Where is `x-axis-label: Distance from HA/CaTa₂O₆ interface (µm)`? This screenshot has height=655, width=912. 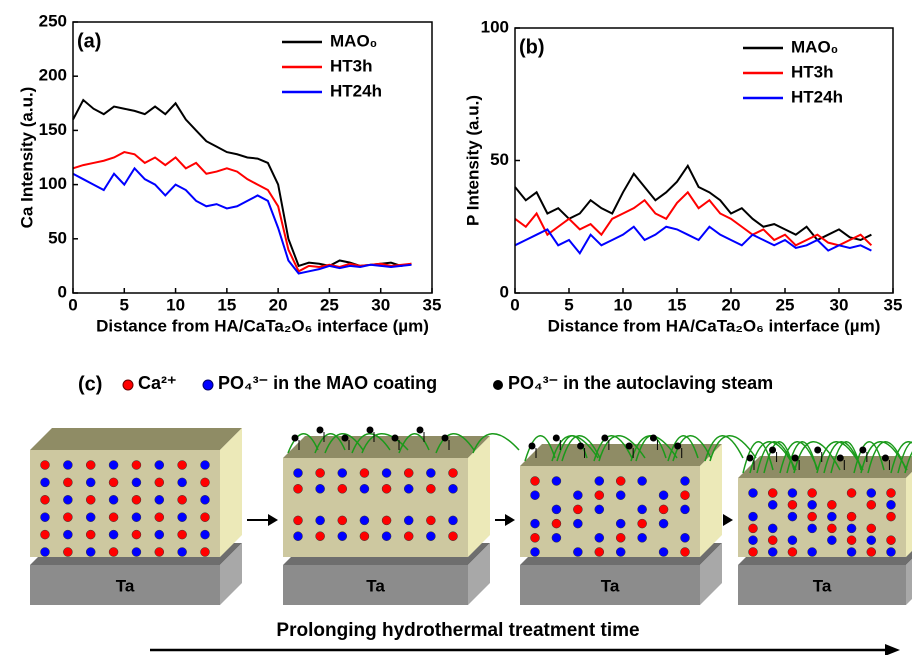 x-axis-label: Distance from HA/CaTa₂O₆ interface (µm) is located at coordinates (262, 325).